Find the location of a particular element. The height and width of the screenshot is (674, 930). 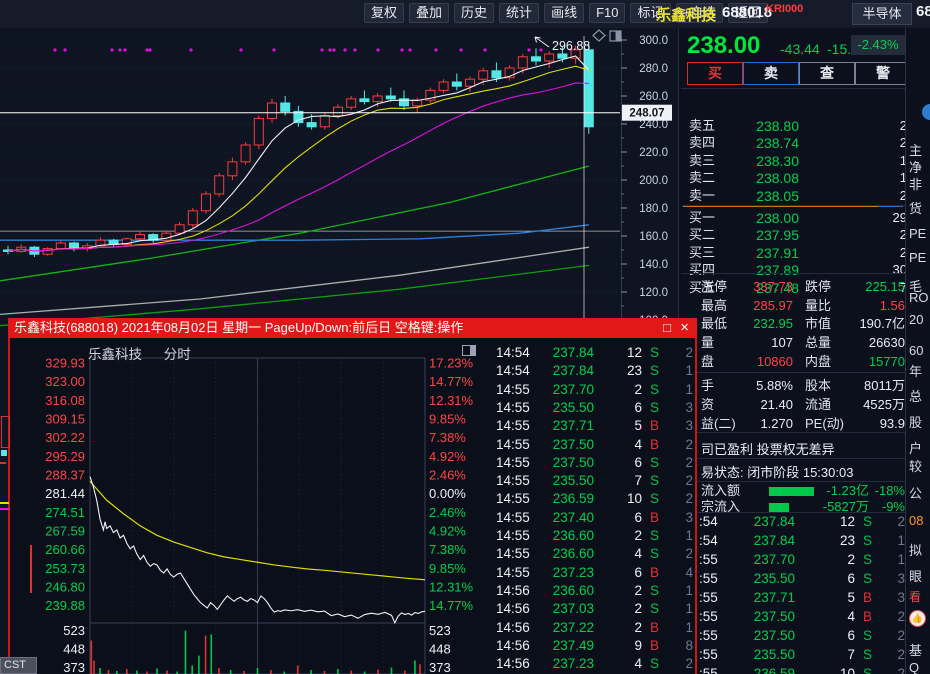

orderbook-divider is located at coordinates (780, 206).